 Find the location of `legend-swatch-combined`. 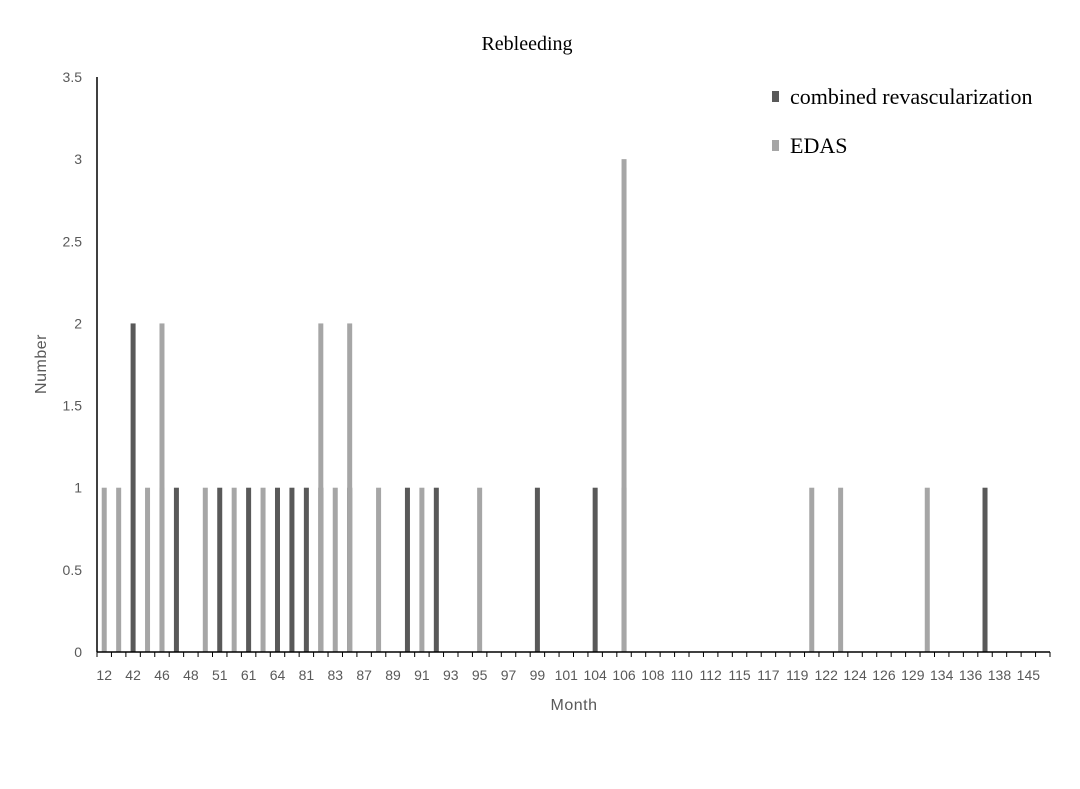

legend-swatch-combined is located at coordinates (775, 96).